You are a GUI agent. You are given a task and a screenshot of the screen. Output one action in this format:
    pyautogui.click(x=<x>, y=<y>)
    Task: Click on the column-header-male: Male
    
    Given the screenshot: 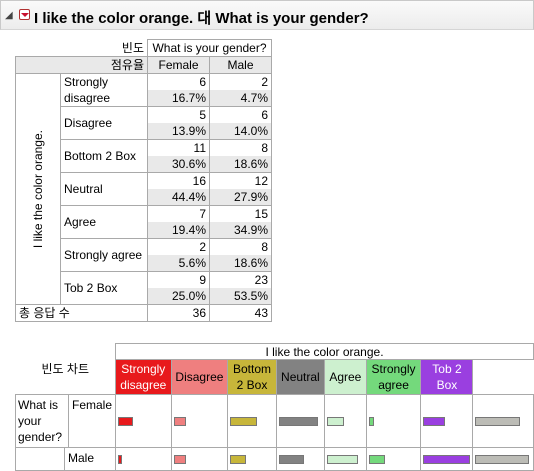 What is the action you would take?
    pyautogui.click(x=240, y=65)
    